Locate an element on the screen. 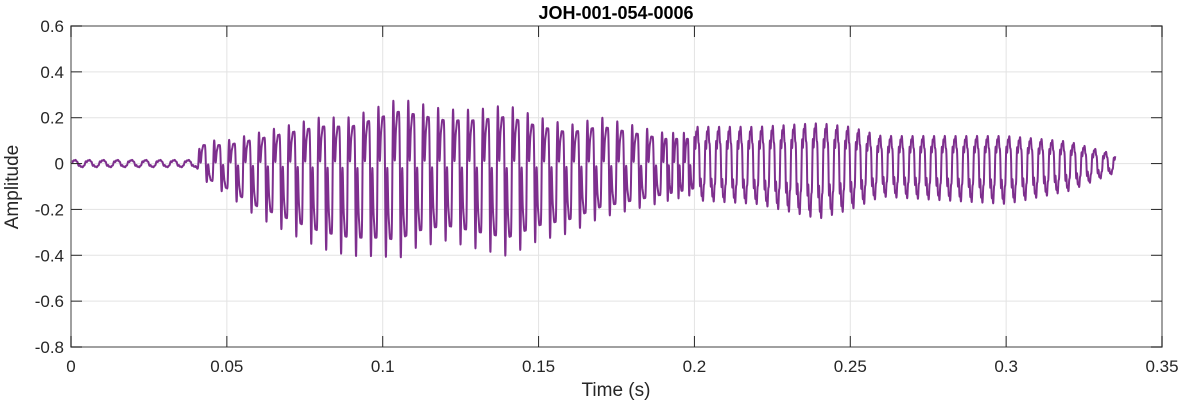  y-tick-label: 0.6 is located at coordinates (52, 26).